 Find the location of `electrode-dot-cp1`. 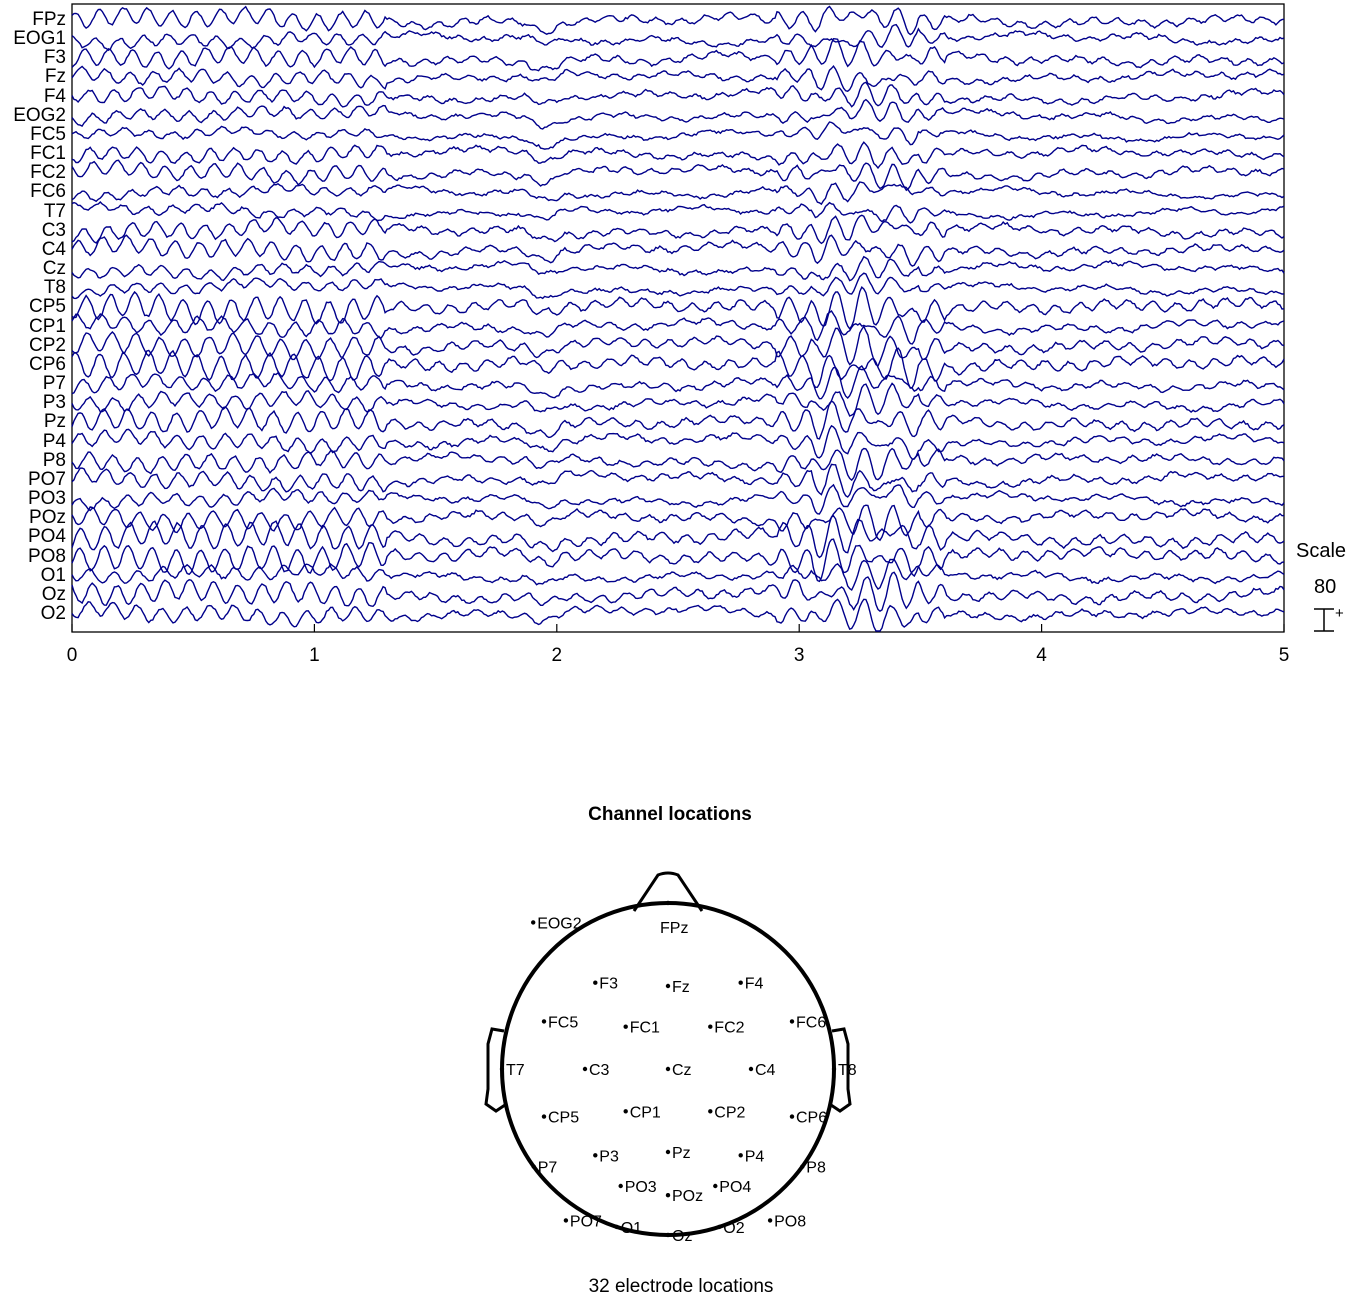

electrode-dot-cp1 is located at coordinates (625, 1111).